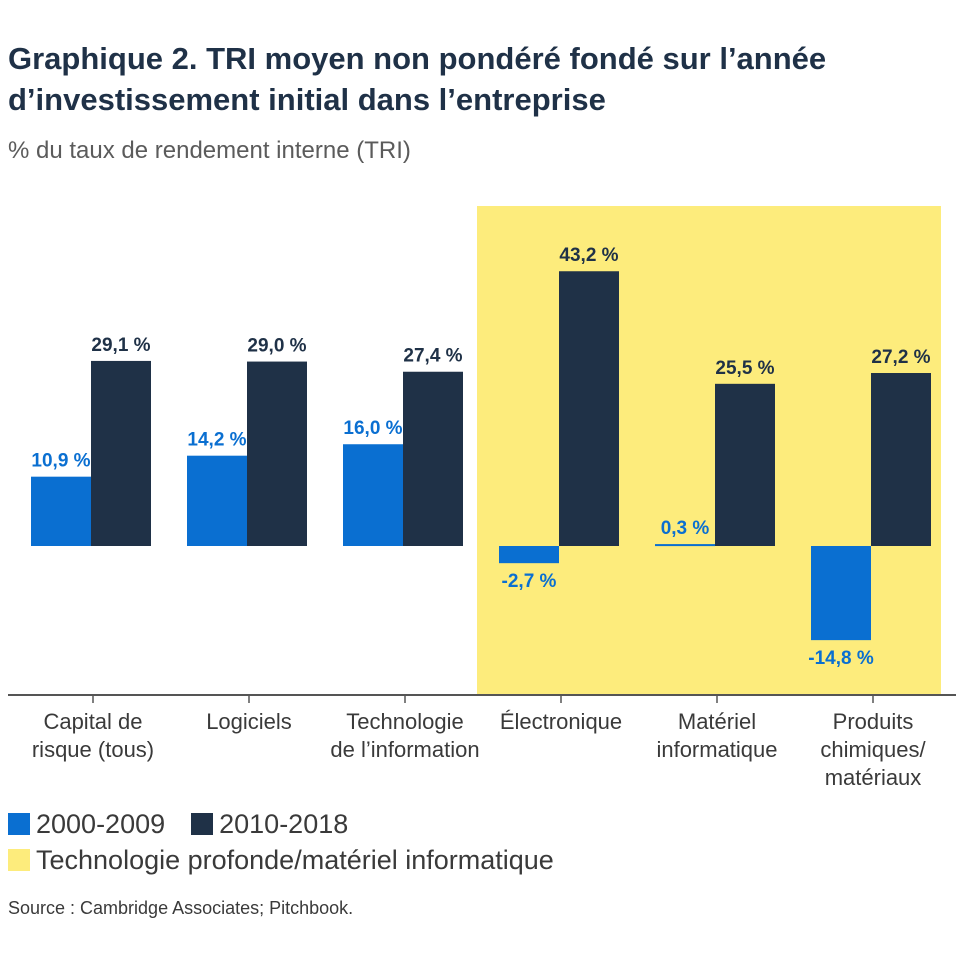 Image resolution: width=960 pixels, height=960 pixels. I want to click on legend-item-2010-2018: 2010-2018, so click(269, 824).